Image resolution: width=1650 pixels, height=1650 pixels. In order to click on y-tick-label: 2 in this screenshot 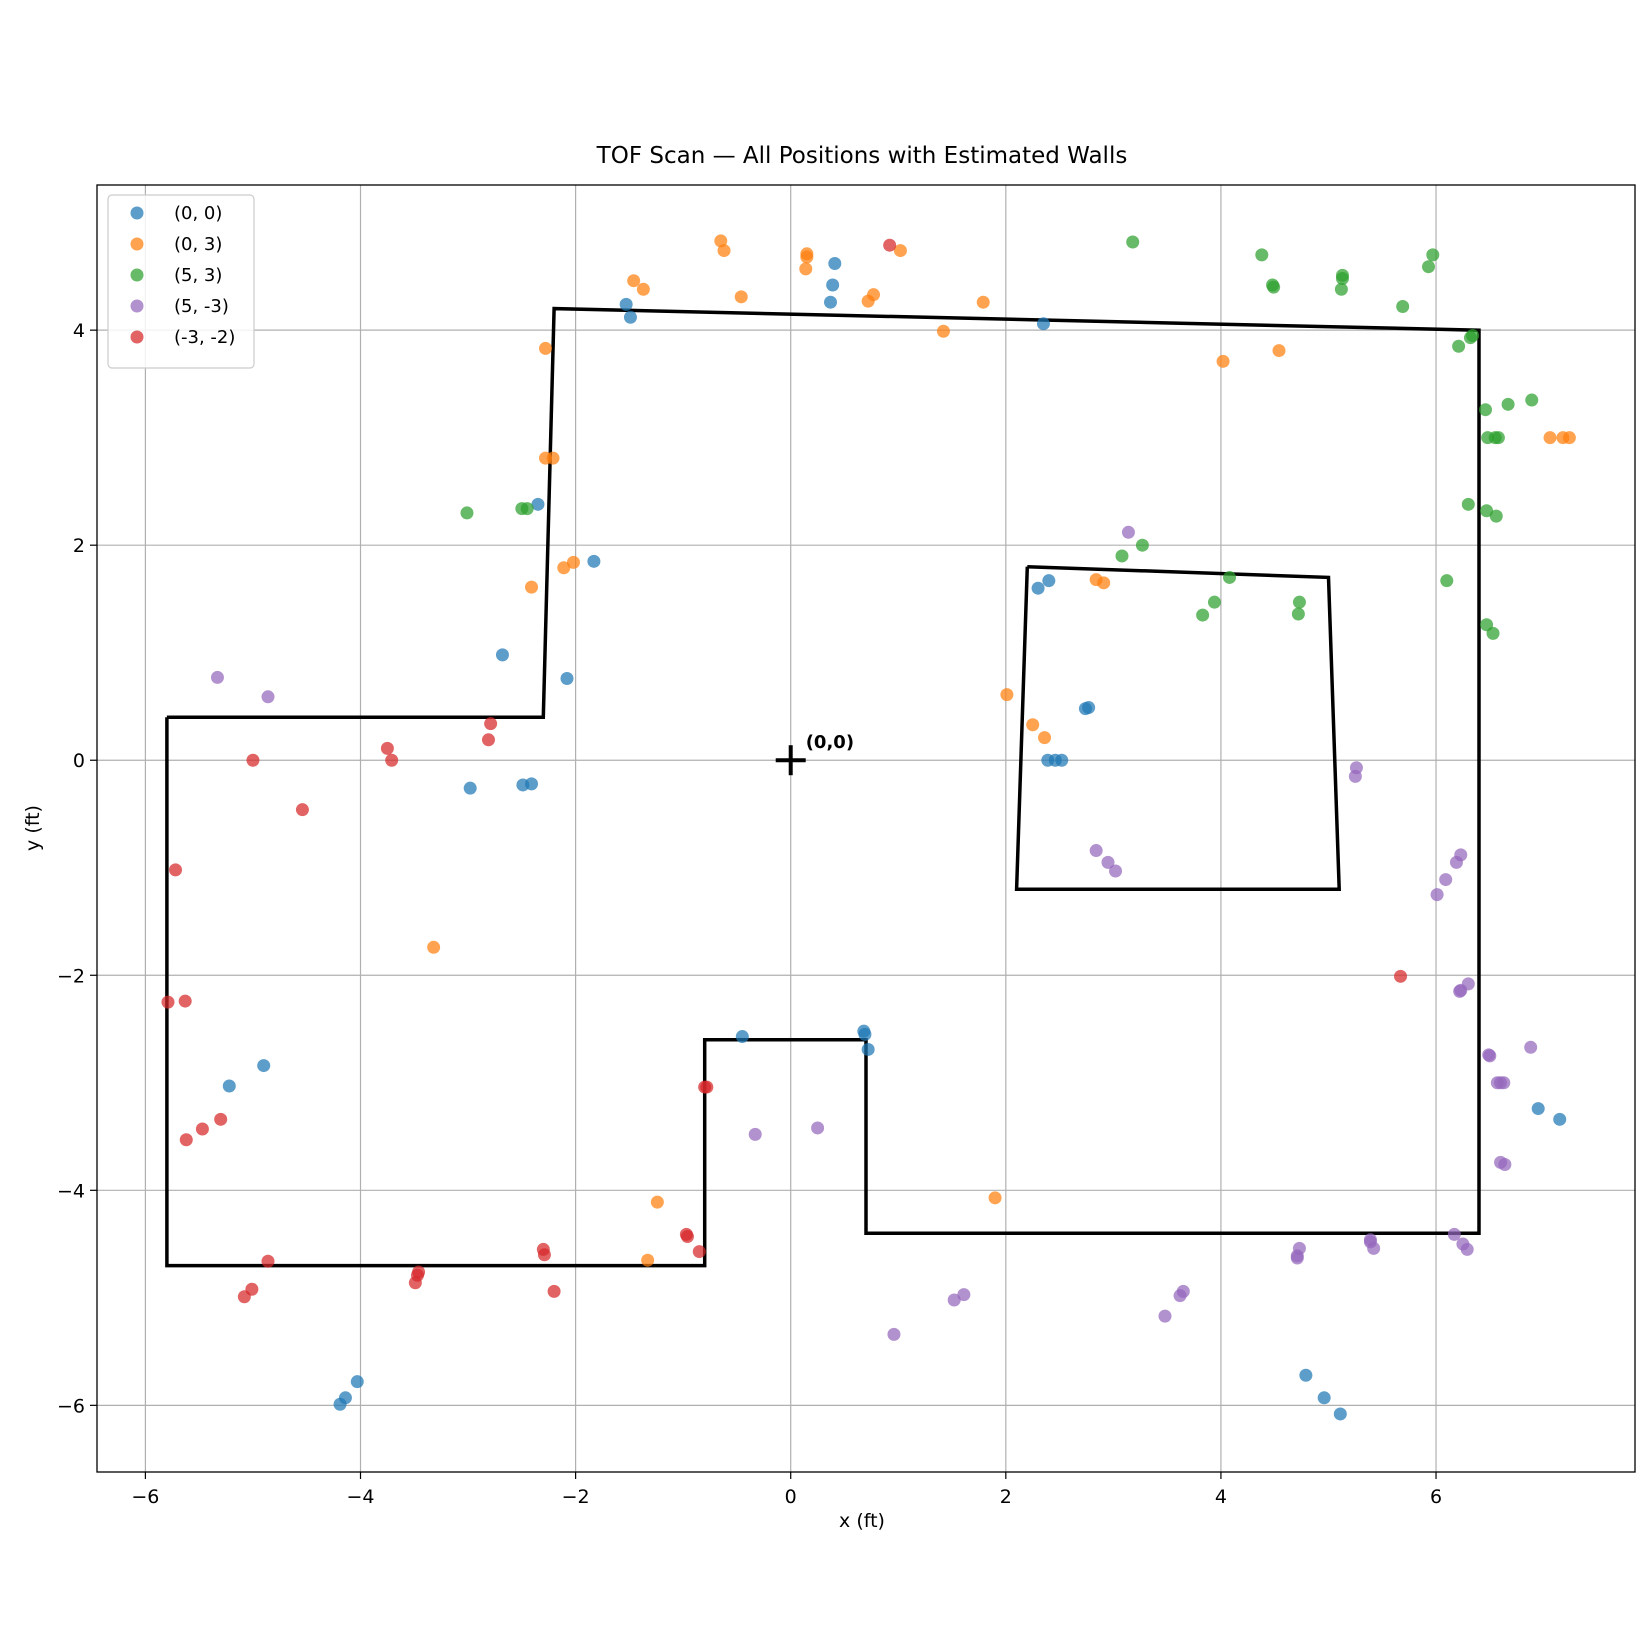, I will do `click(79, 546)`.